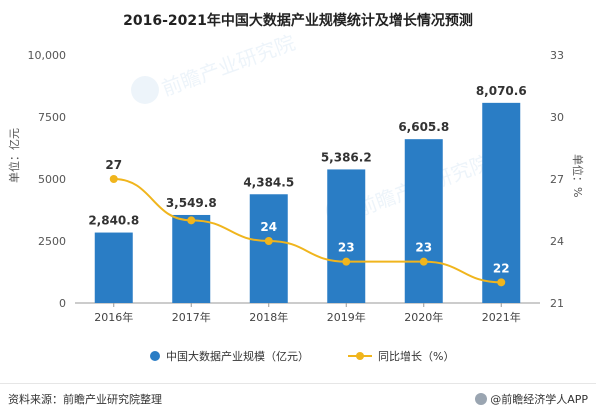  What do you see at coordinates (298, 21) in the screenshot?
I see `chart-title: 2016-2021年中国大数据产业规模统计及增长情况预测` at bounding box center [298, 21].